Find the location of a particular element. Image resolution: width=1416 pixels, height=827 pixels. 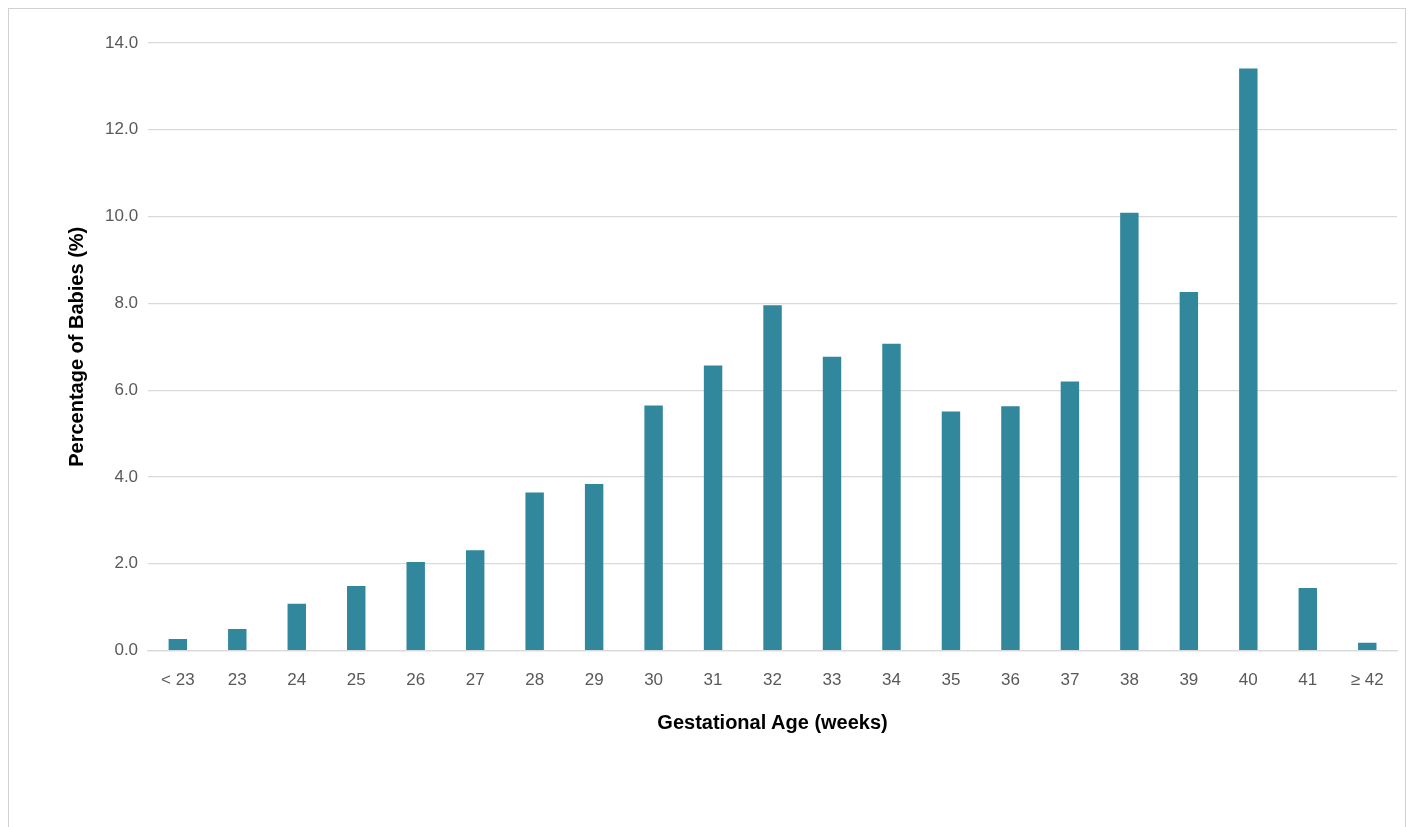

x-tick-label: ≥ 42 is located at coordinates (1367, 680).